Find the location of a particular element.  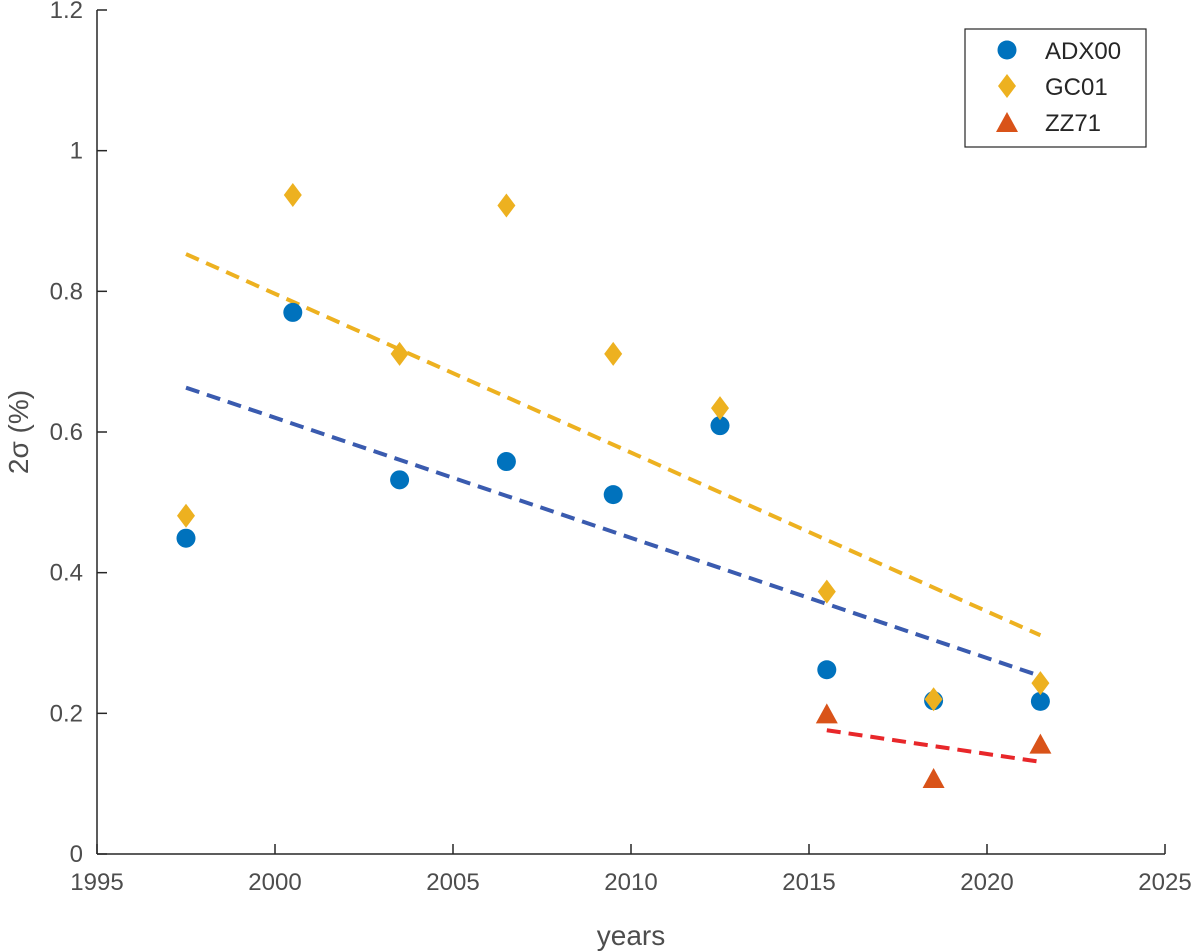

legend: ADX00 GC01 ZZ71 is located at coordinates (1055, 88).